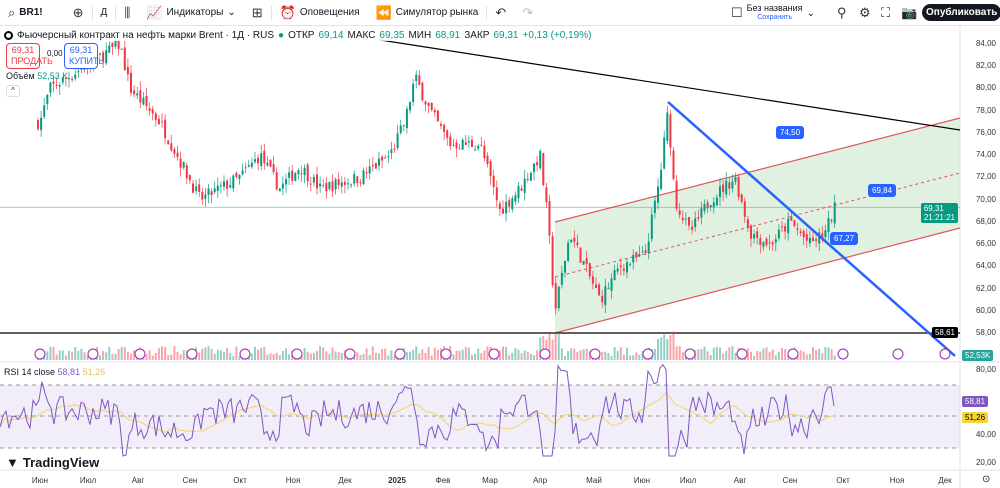 This screenshot has height=488, width=1000. What do you see at coordinates (84, 56) in the screenshot?
I see `buy-button: 69,31 КУПИТЬ` at bounding box center [84, 56].